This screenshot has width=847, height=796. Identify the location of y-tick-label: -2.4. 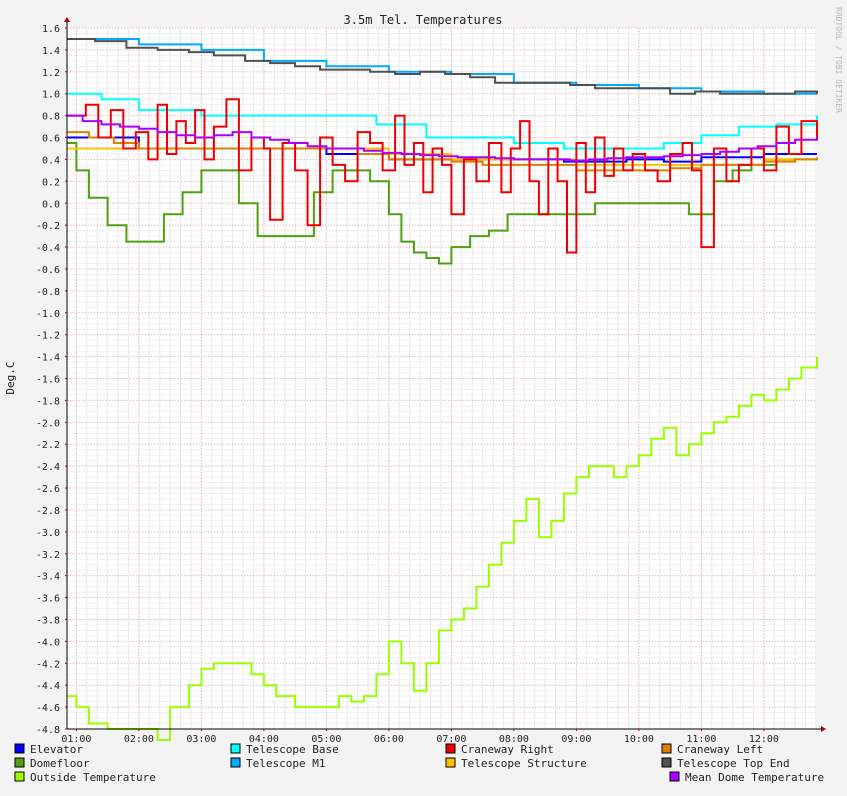
(48, 467).